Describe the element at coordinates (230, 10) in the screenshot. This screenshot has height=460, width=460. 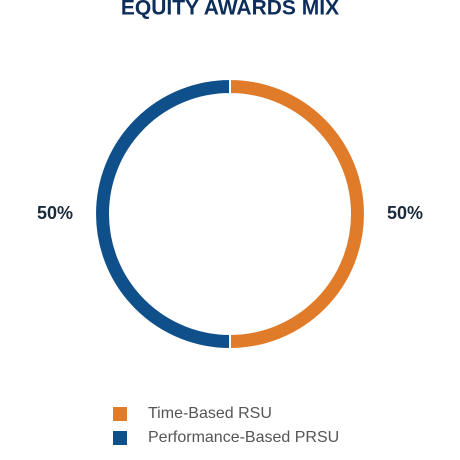
I see `chart-title: EQUITY AWARDS MIX` at that location.